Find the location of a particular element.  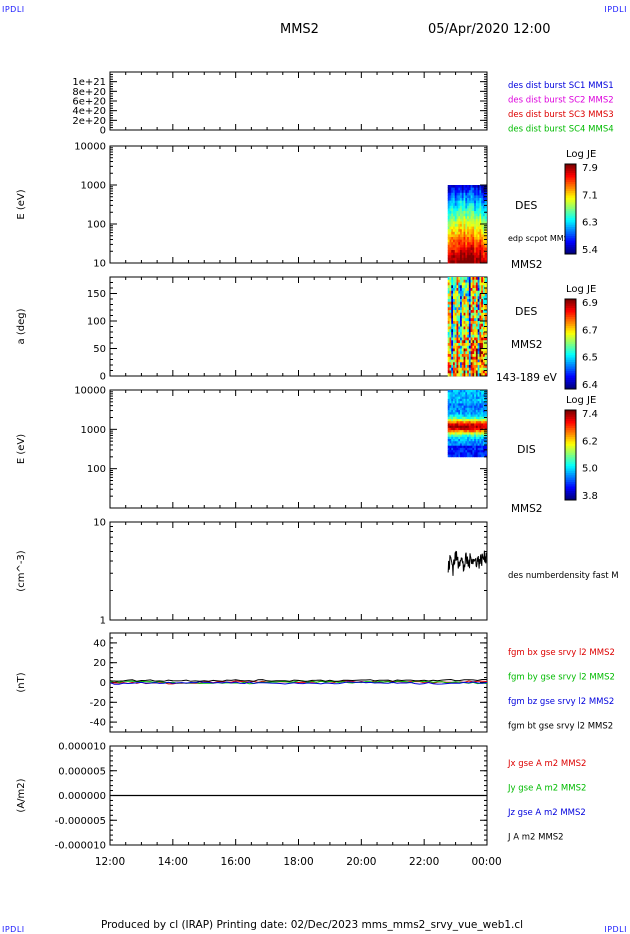

corner-mark-bottom-right: IPDLI is located at coordinates (615, 929).